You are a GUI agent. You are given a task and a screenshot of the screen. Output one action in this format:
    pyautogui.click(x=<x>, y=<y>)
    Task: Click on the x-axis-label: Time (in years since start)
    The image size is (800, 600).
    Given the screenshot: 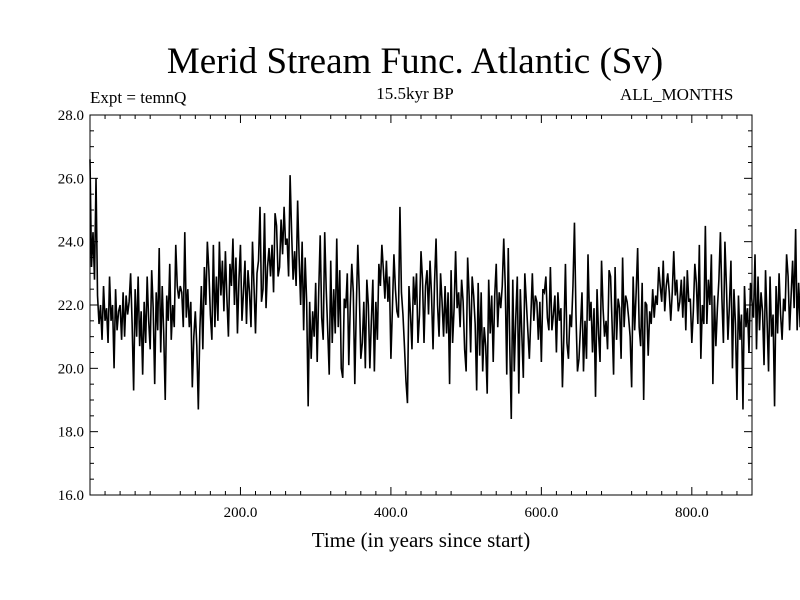 What is the action you would take?
    pyautogui.click(x=421, y=540)
    